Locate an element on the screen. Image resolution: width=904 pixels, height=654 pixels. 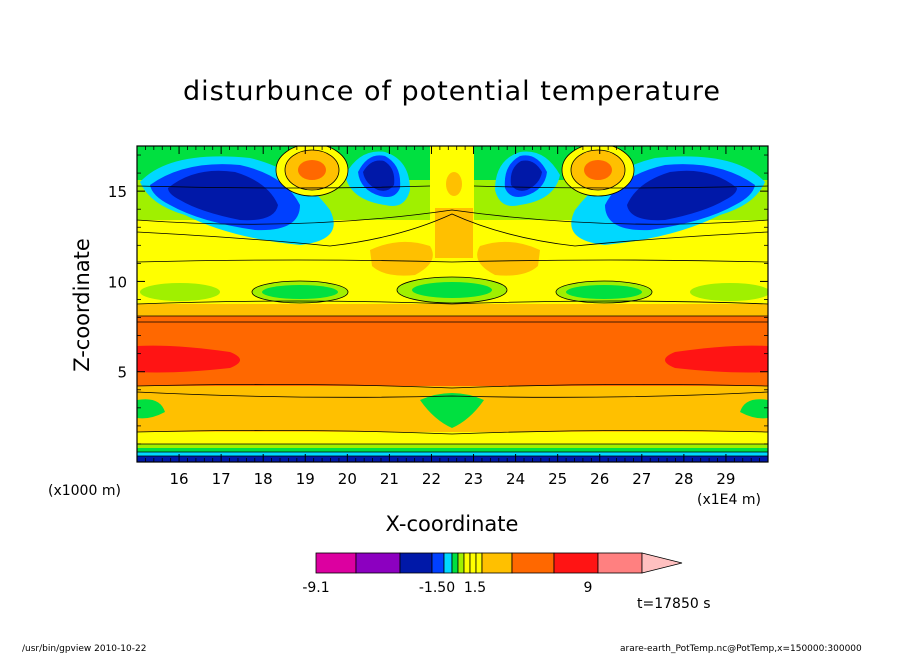
field-left-warm-core is located at coordinates (312, 170).